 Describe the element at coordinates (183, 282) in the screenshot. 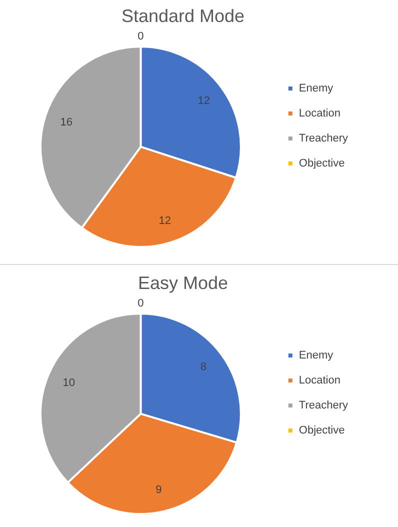

I see `chart-title: Easy Mode` at that location.